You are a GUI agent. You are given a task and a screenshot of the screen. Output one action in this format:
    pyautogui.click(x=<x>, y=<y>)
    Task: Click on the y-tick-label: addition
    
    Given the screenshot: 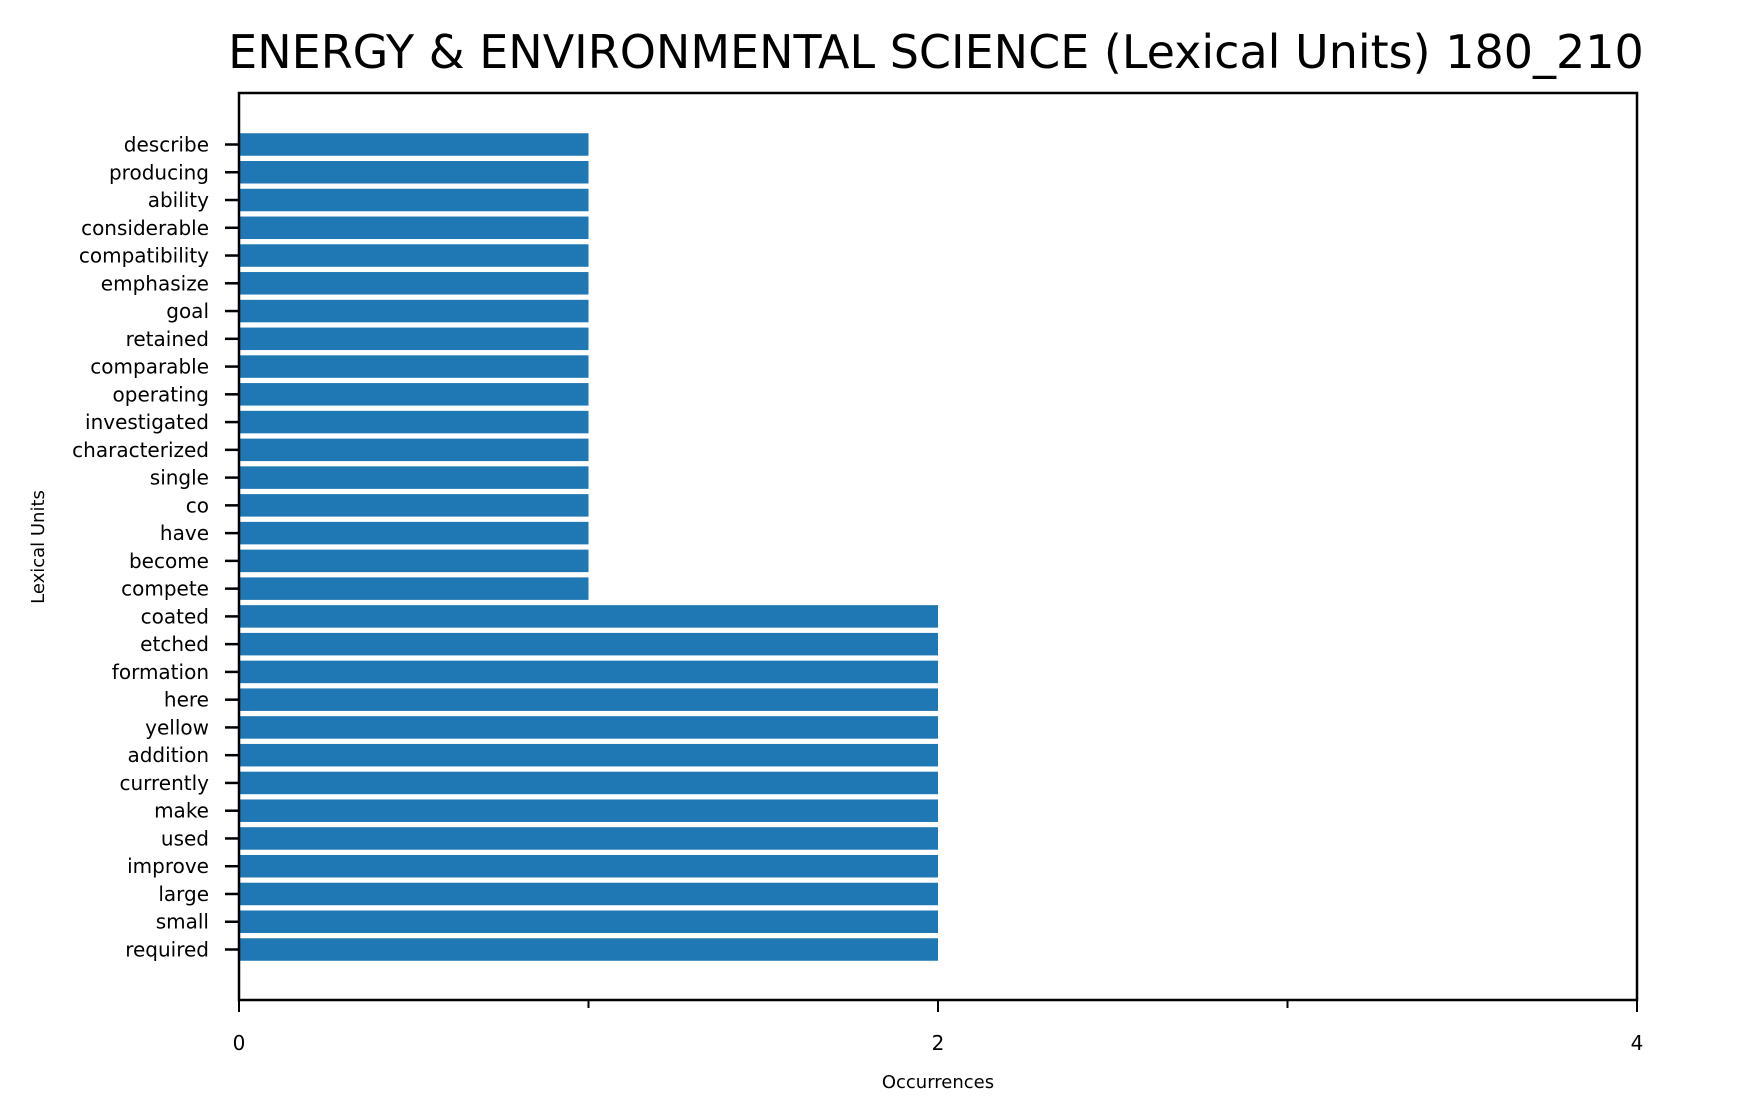 What is the action you would take?
    pyautogui.click(x=168, y=755)
    